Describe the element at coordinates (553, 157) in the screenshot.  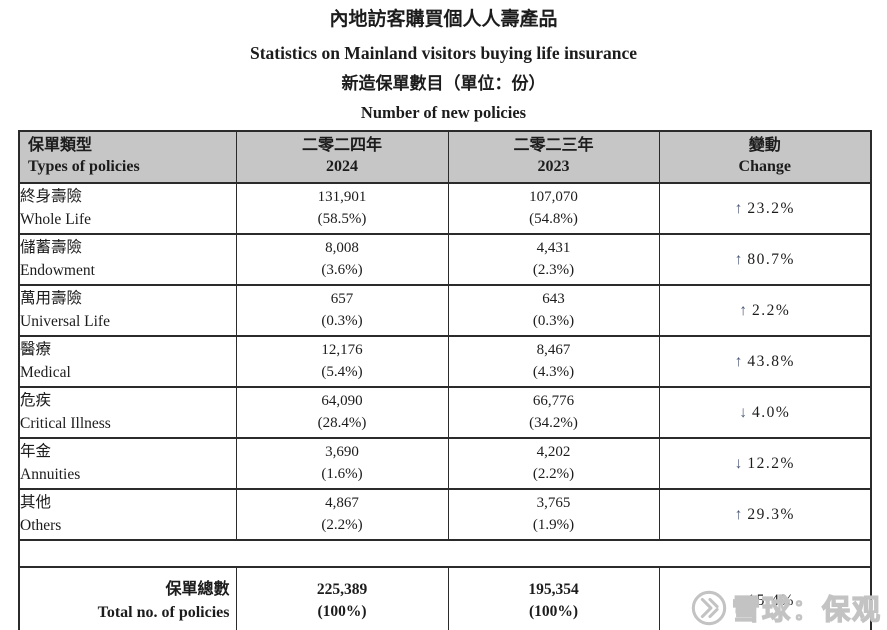
I see `header-2023: 二零二三年 2023` at that location.